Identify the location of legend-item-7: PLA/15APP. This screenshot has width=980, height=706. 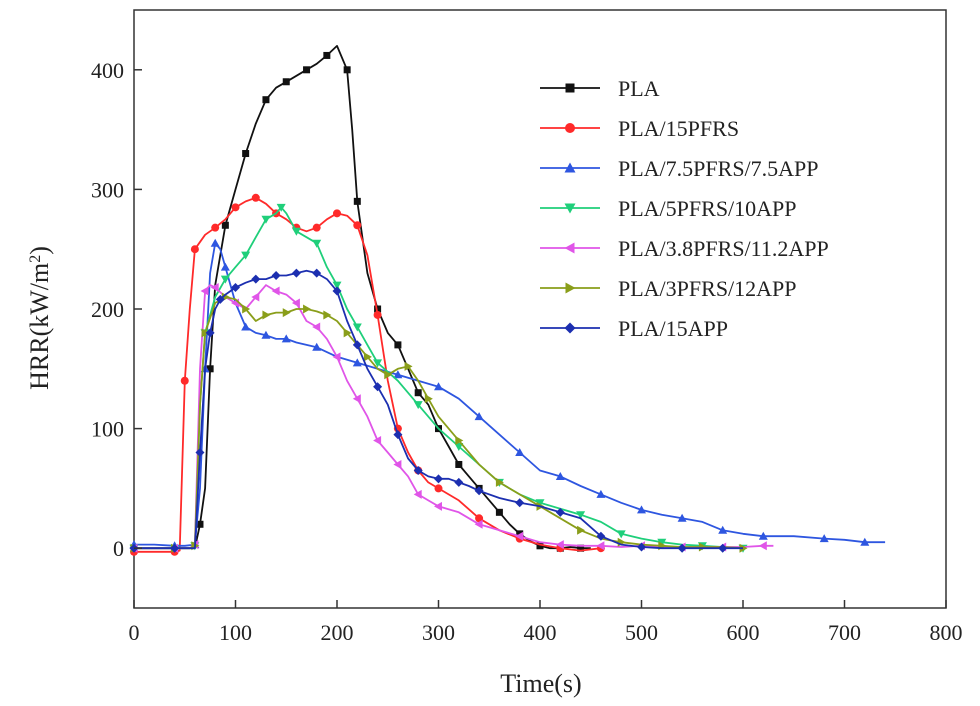
(634, 328).